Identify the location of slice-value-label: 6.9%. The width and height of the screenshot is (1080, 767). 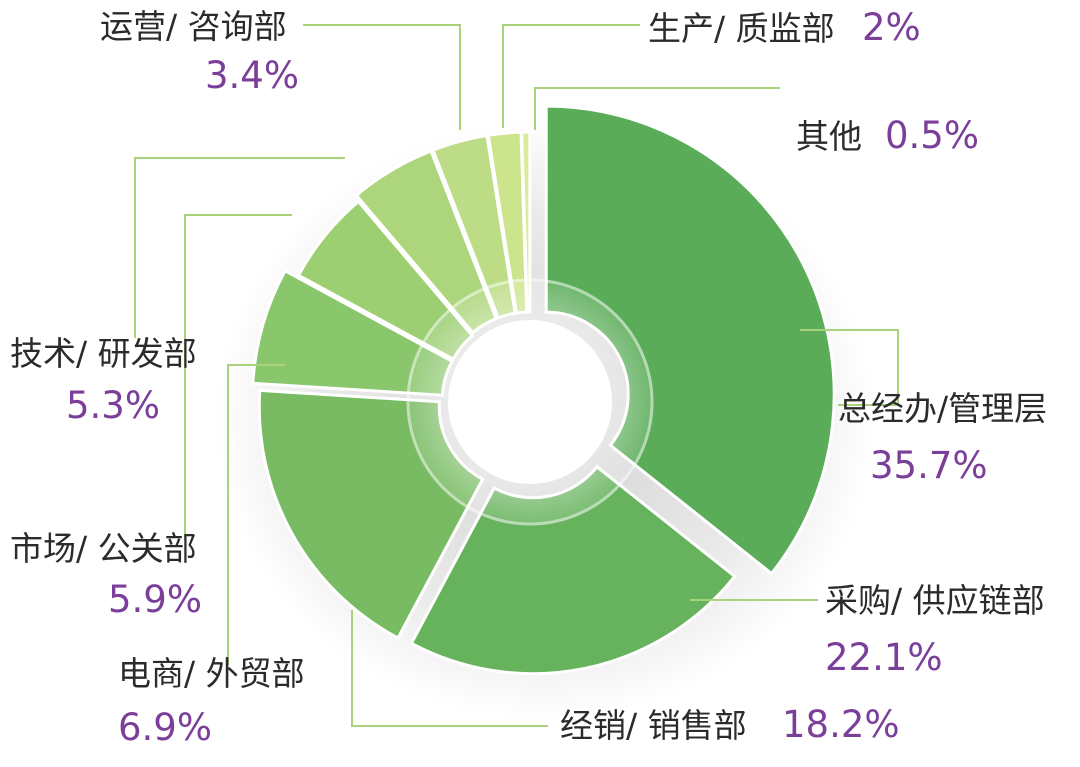
(165, 727).